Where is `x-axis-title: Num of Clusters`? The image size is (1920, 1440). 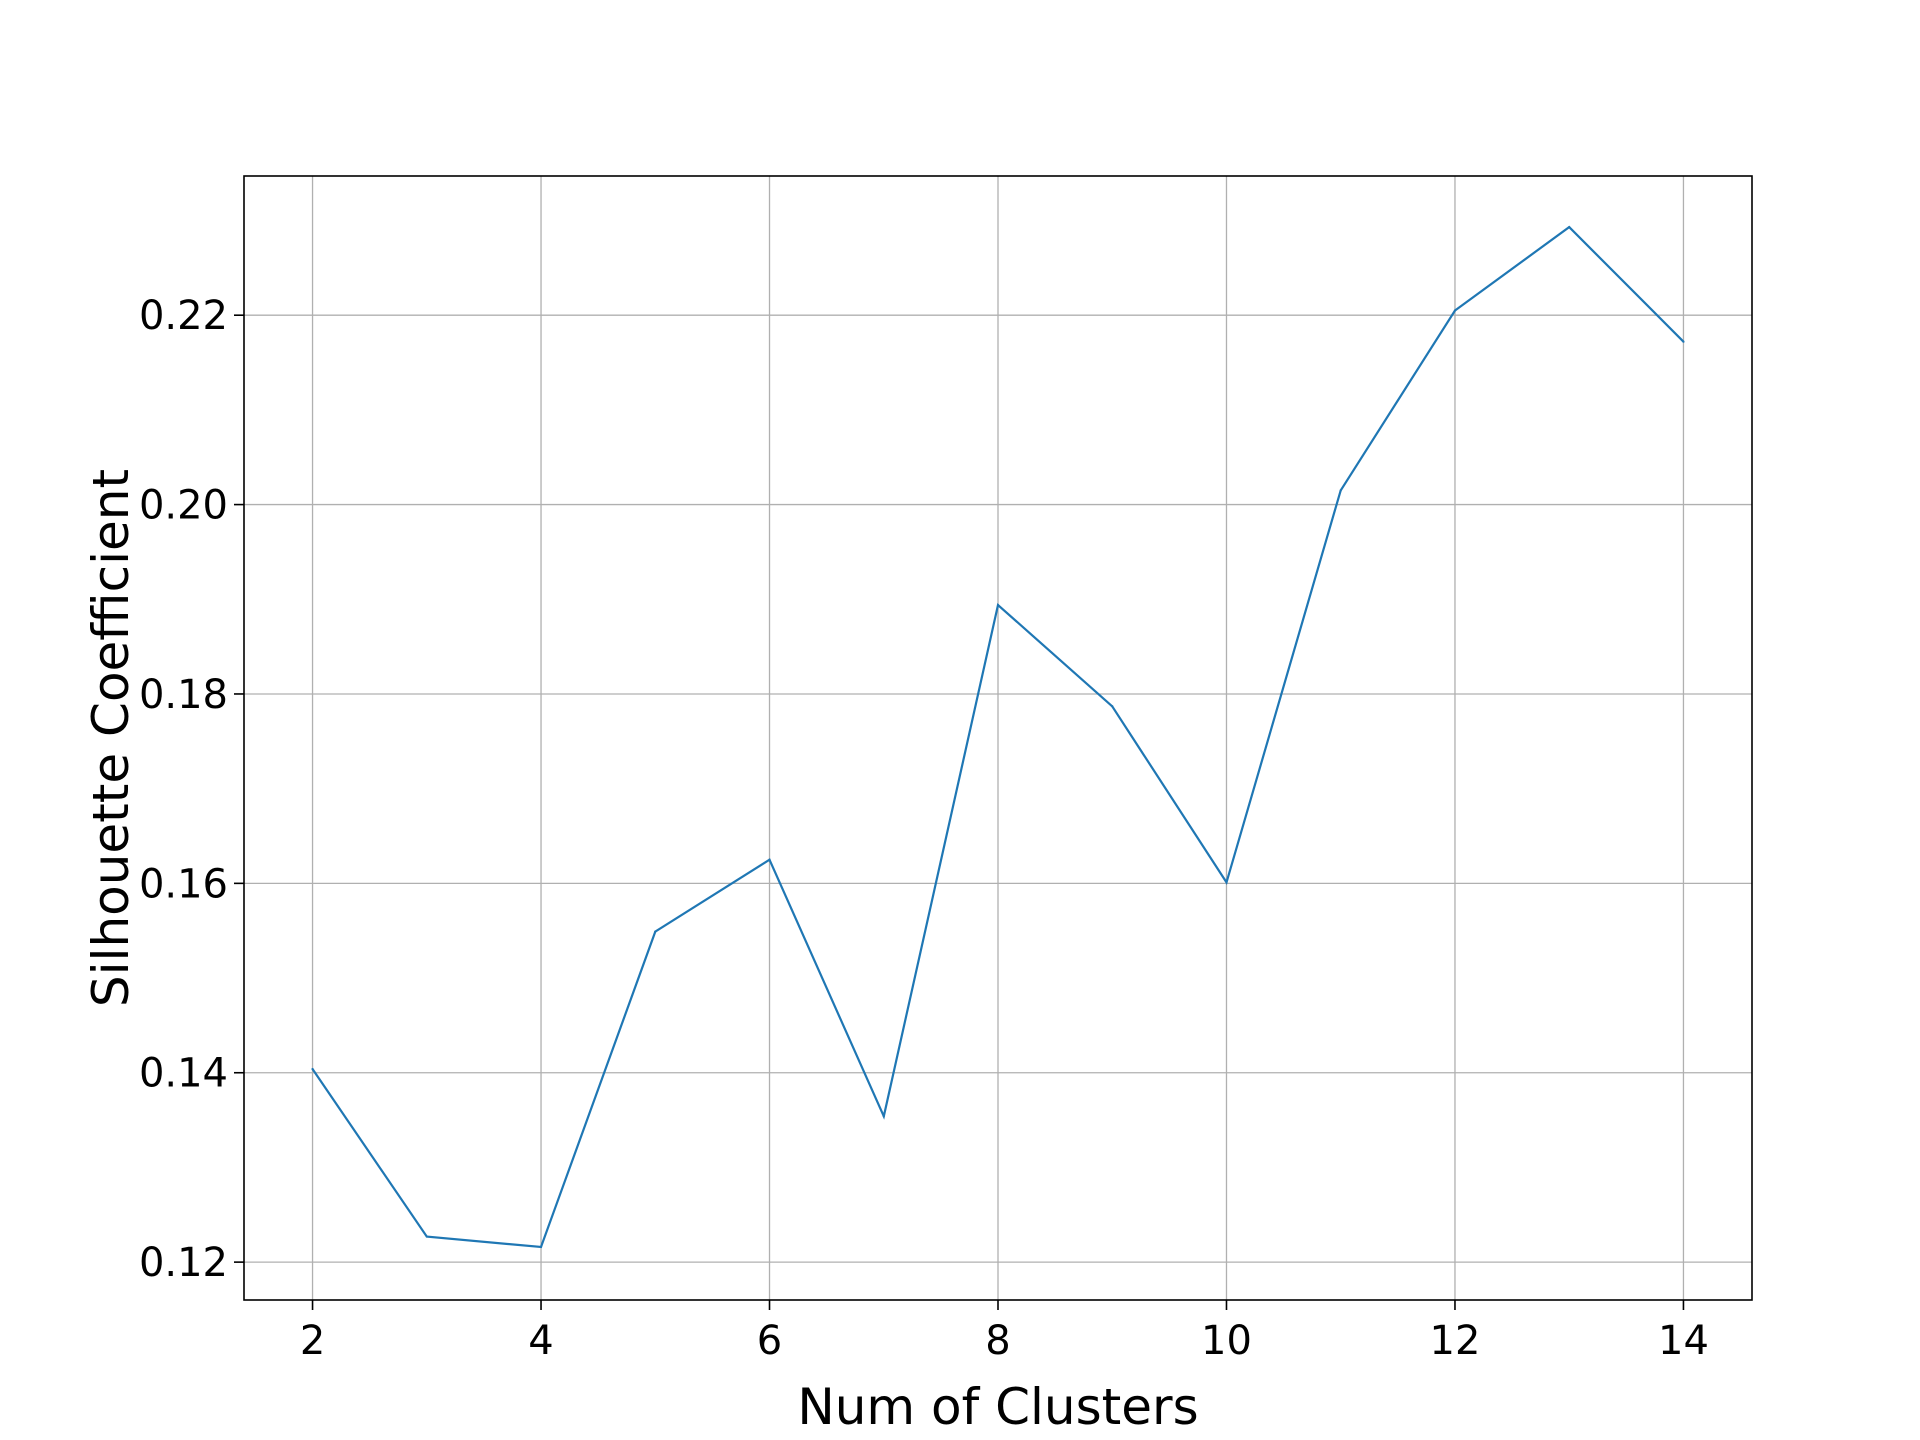 x-axis-title: Num of Clusters is located at coordinates (997, 1407).